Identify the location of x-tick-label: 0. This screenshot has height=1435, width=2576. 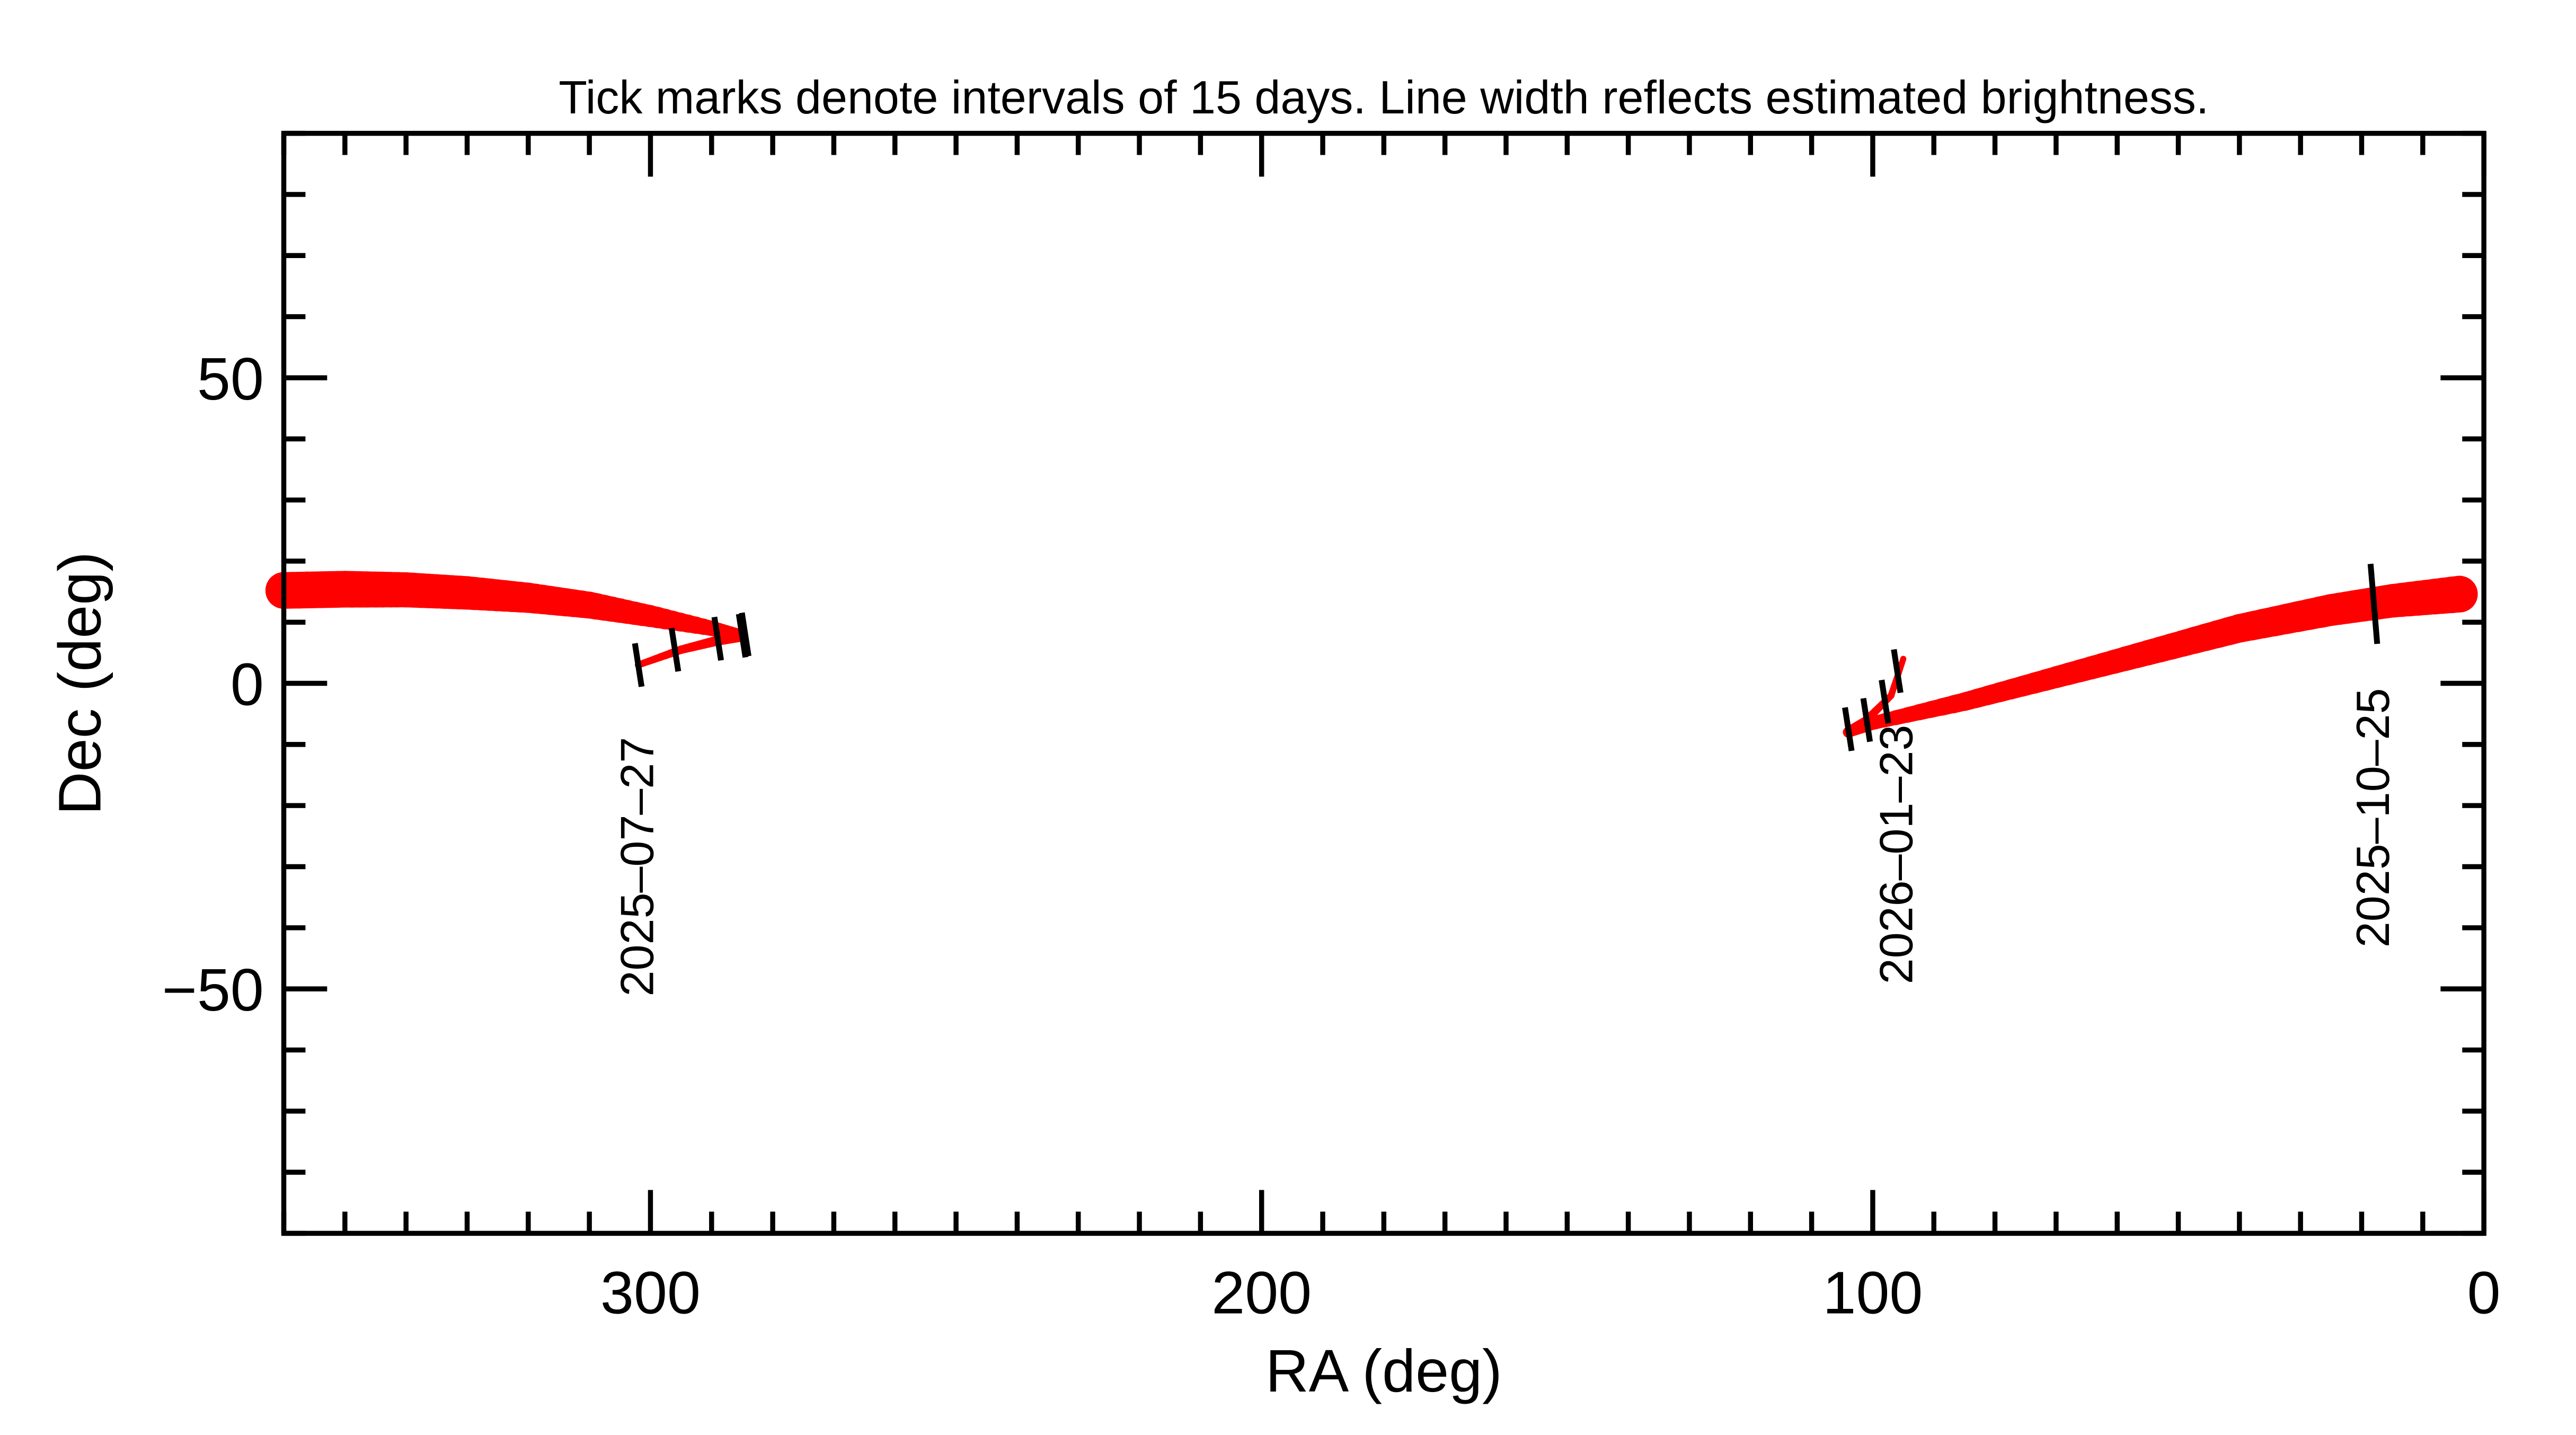
(2484, 1292).